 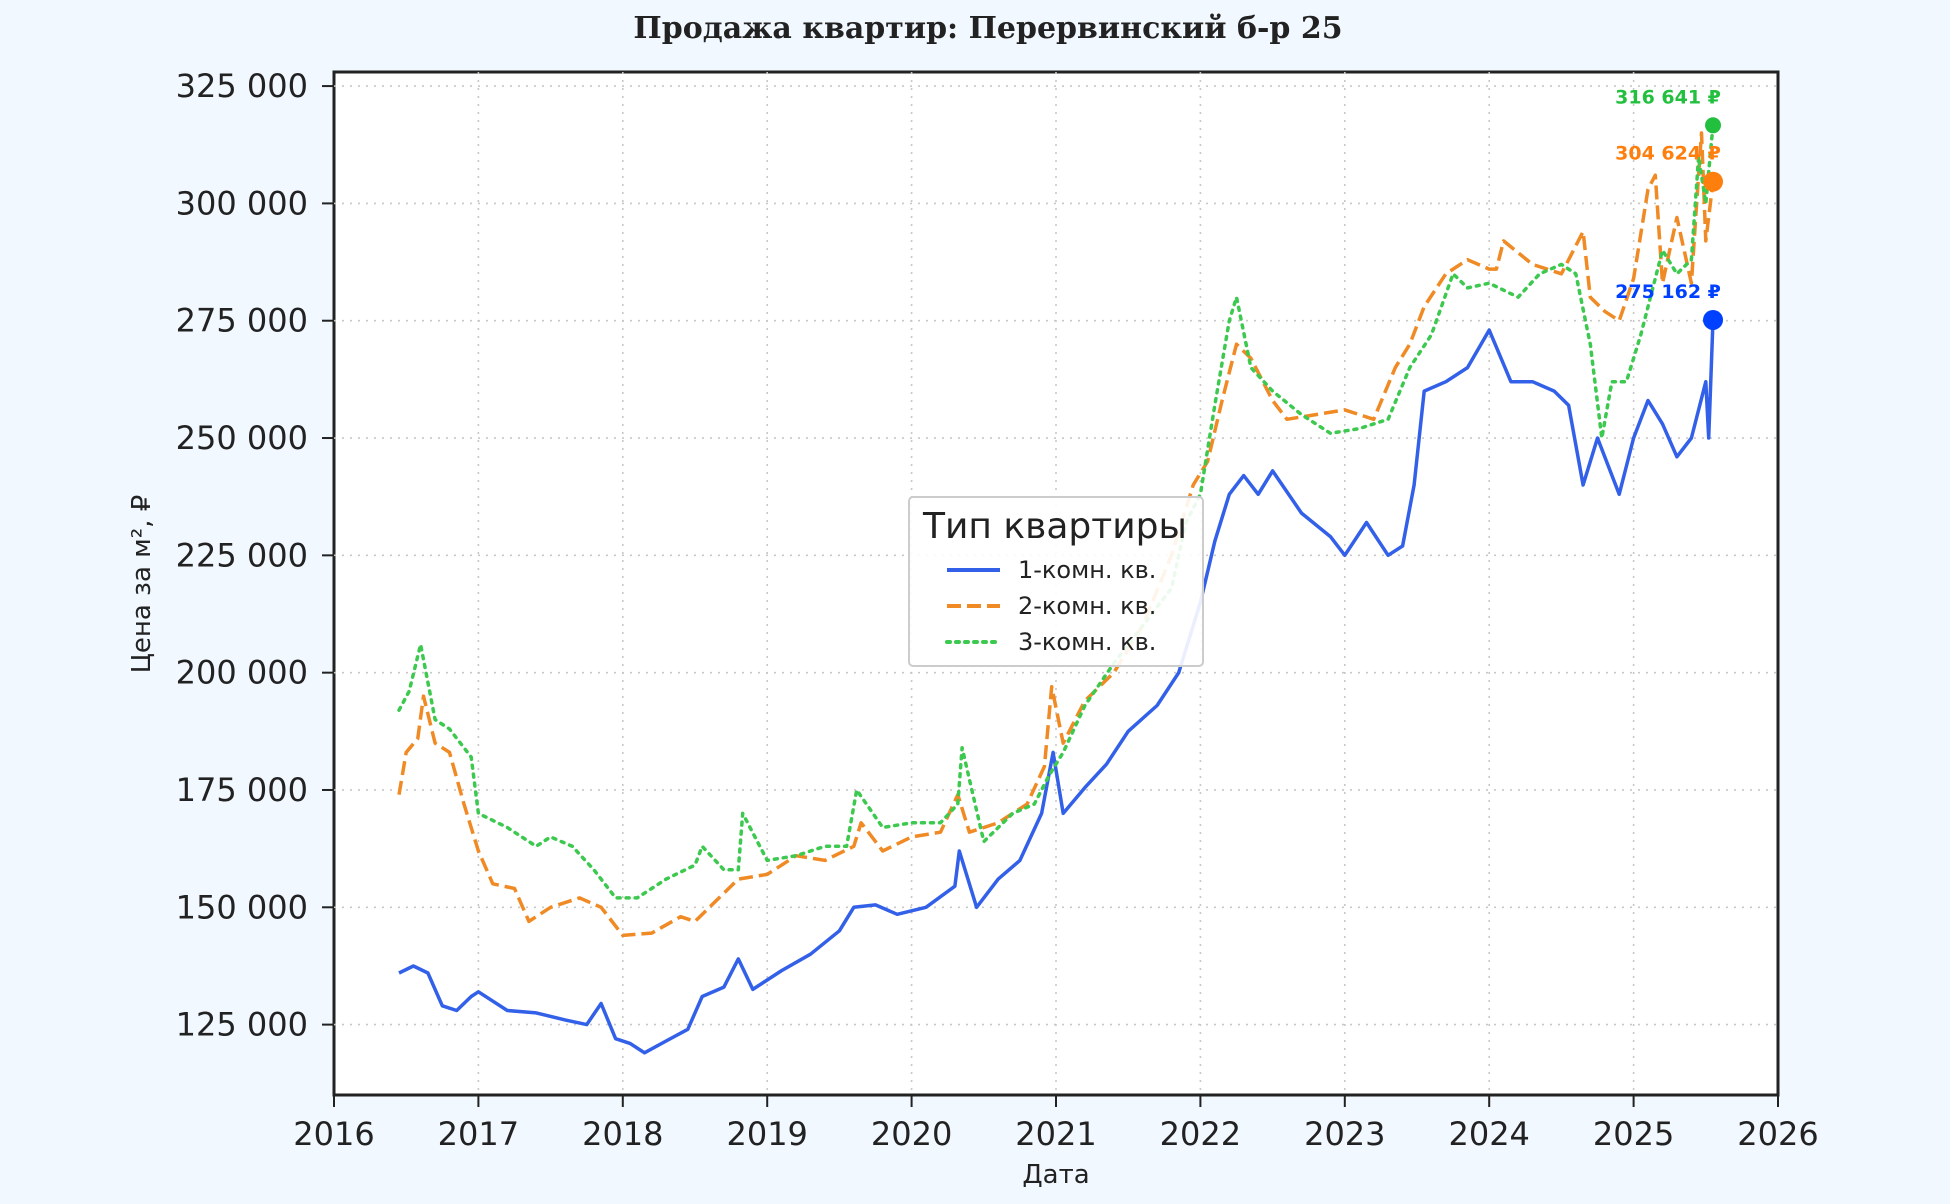 I want to click on y-tick-label: 325 000, so click(x=242, y=86).